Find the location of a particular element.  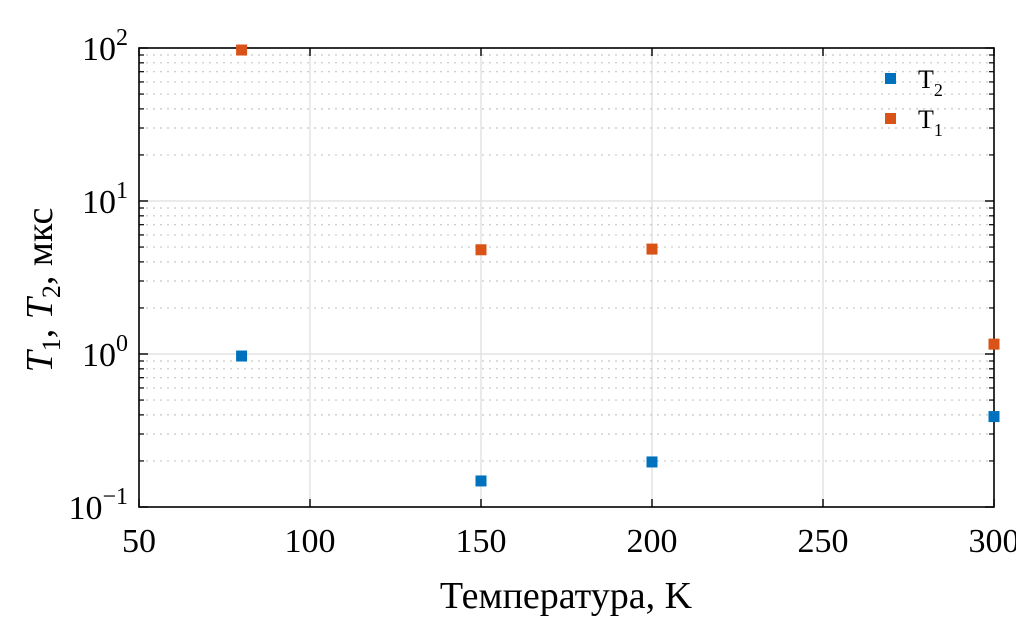

legend: T2 T1 is located at coordinates (914, 102).